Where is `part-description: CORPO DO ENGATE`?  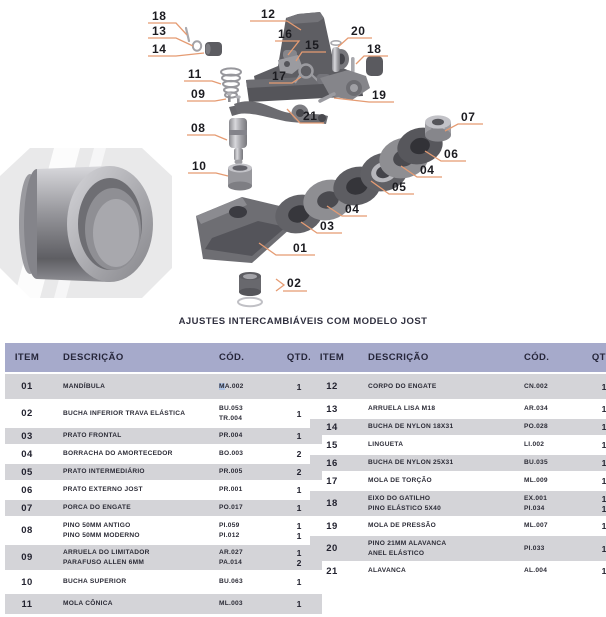
part-description: CORPO DO ENGATE is located at coordinates (402, 386).